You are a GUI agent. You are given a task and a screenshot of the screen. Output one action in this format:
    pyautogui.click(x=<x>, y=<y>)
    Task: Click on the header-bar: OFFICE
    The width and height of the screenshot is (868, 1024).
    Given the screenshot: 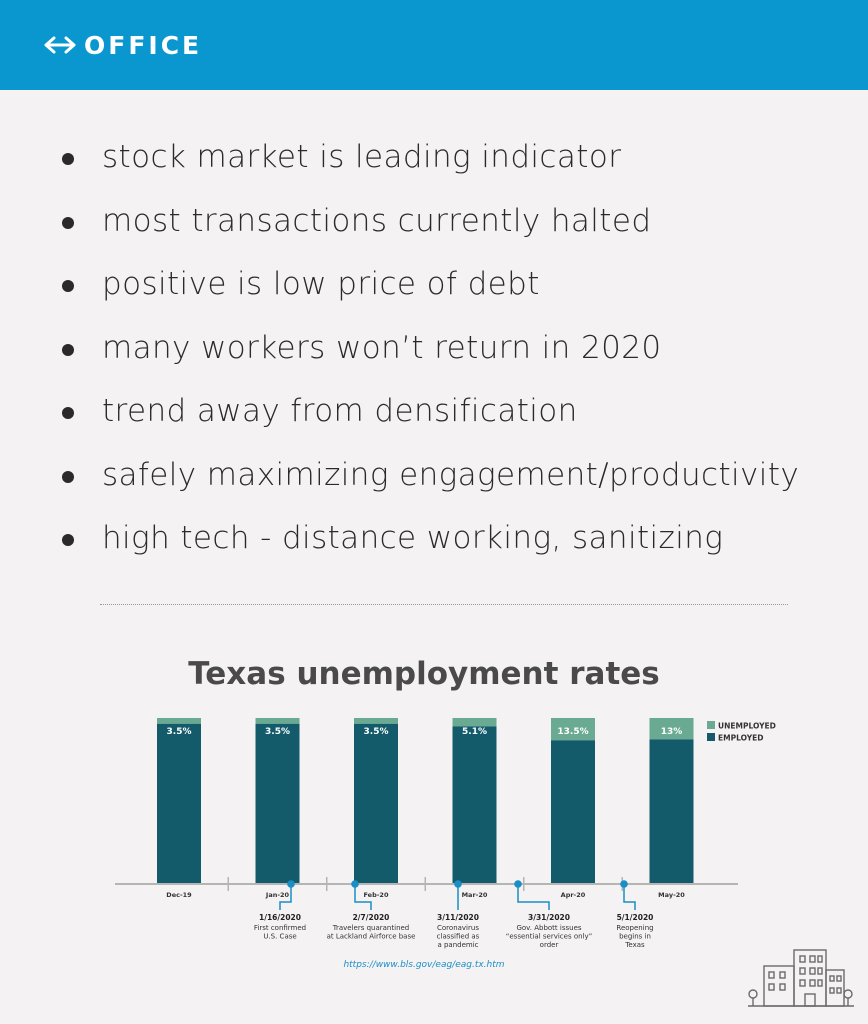 What is the action you would take?
    pyautogui.click(x=434, y=45)
    